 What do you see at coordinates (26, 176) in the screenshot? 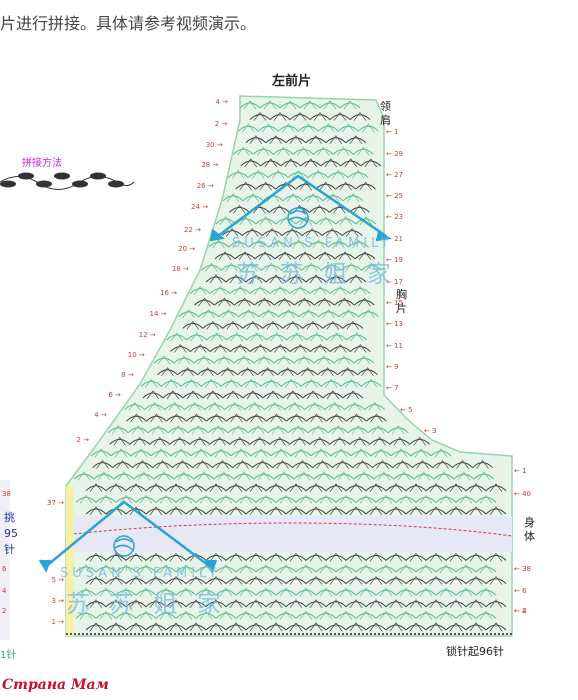
I see `chain-stitch` at bounding box center [26, 176].